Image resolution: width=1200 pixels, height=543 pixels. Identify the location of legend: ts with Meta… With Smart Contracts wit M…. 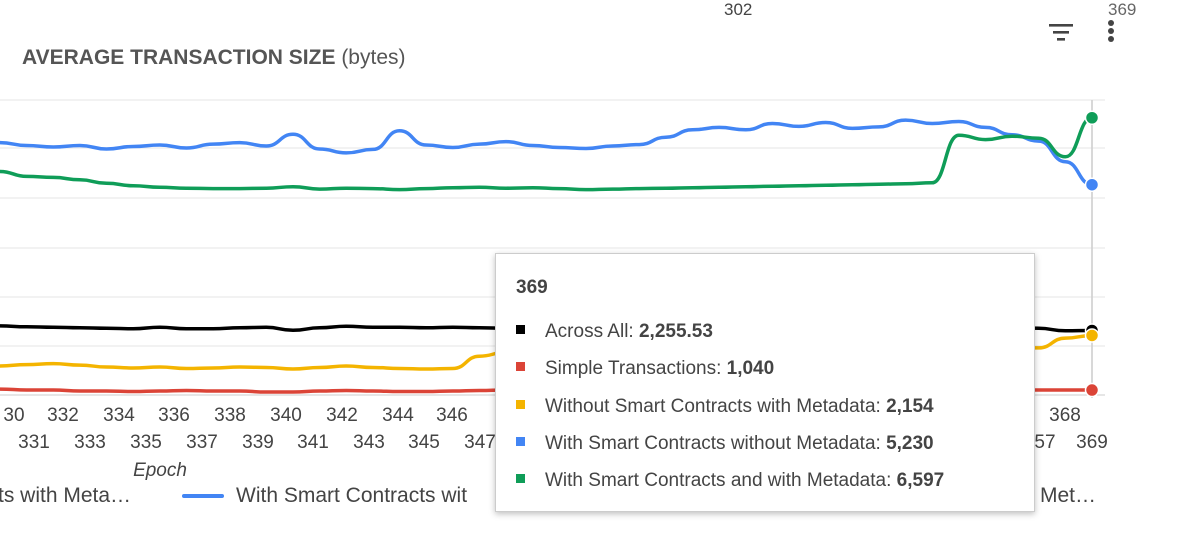
(600, 502).